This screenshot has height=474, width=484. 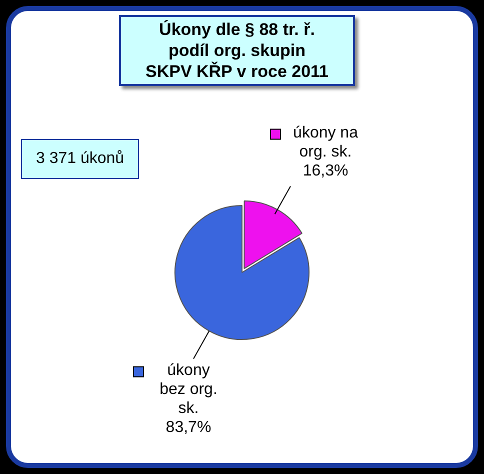 I want to click on data-label: 83,7%, so click(x=189, y=427).